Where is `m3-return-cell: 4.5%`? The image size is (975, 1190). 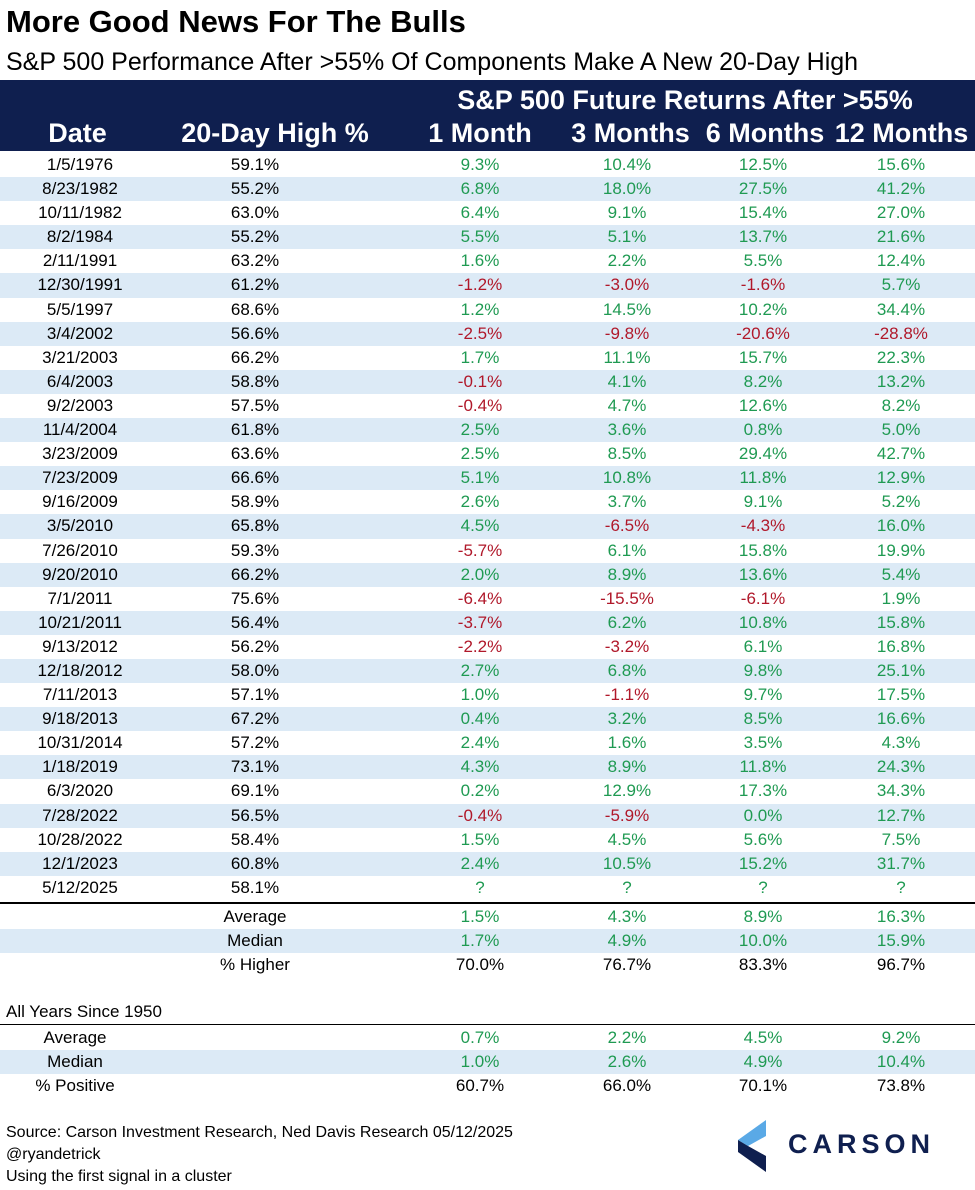
m3-return-cell: 4.5% is located at coordinates (627, 839).